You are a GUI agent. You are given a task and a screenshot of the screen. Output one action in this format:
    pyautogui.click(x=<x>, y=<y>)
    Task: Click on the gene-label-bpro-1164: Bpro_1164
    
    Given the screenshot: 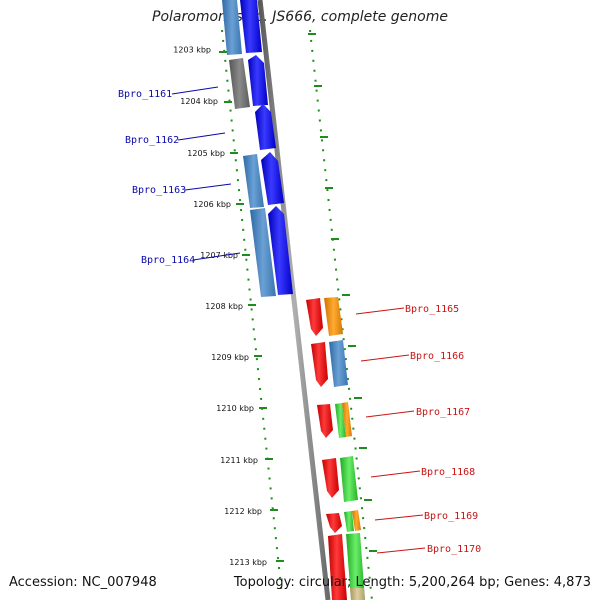 What is the action you would take?
    pyautogui.click(x=168, y=260)
    